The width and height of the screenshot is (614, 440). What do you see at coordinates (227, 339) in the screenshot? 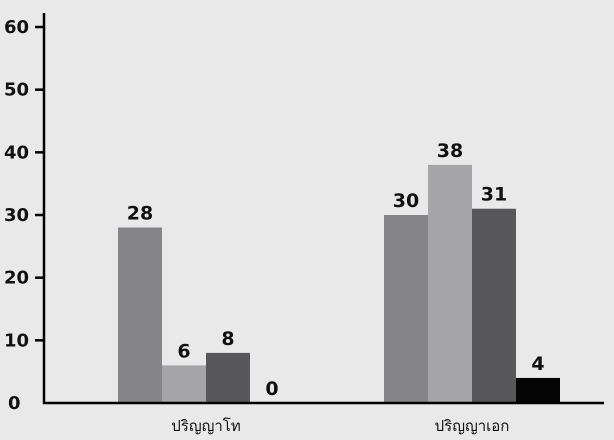
I see `data-label-1-3: 8` at bounding box center [227, 339].